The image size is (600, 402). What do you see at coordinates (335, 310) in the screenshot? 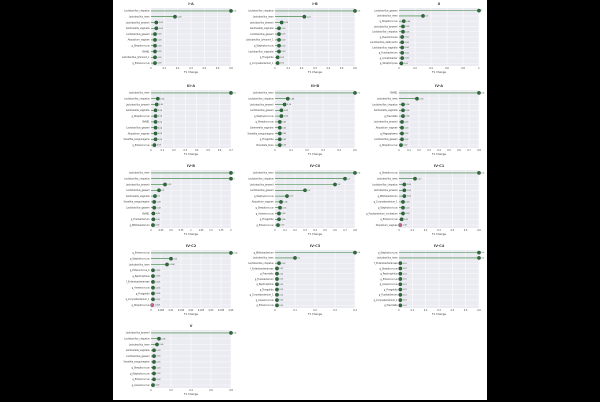
I see `x-tick-label: 0.3` at bounding box center [335, 310].